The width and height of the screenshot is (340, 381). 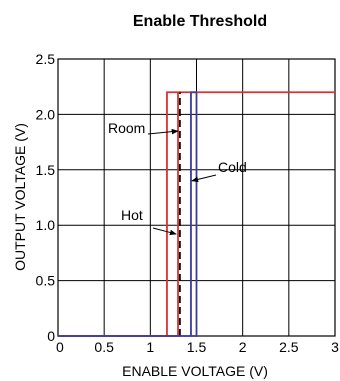 I want to click on annotation-arrow-cold, so click(x=204, y=178).